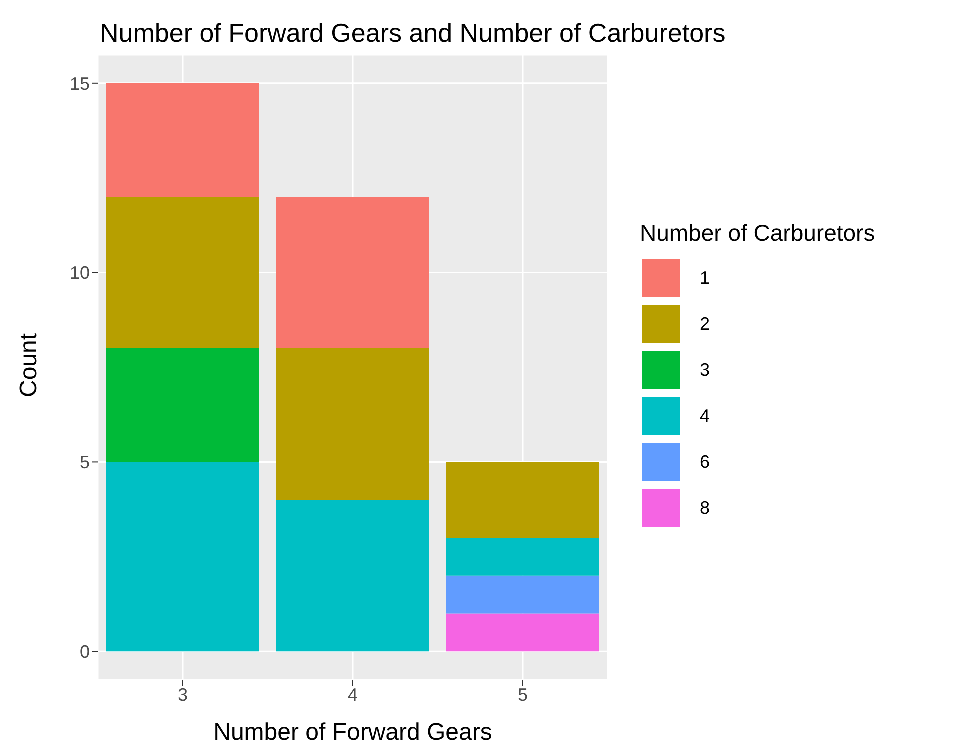 The image size is (964, 755). What do you see at coordinates (29, 365) in the screenshot?
I see `y-axis-title: Count` at bounding box center [29, 365].